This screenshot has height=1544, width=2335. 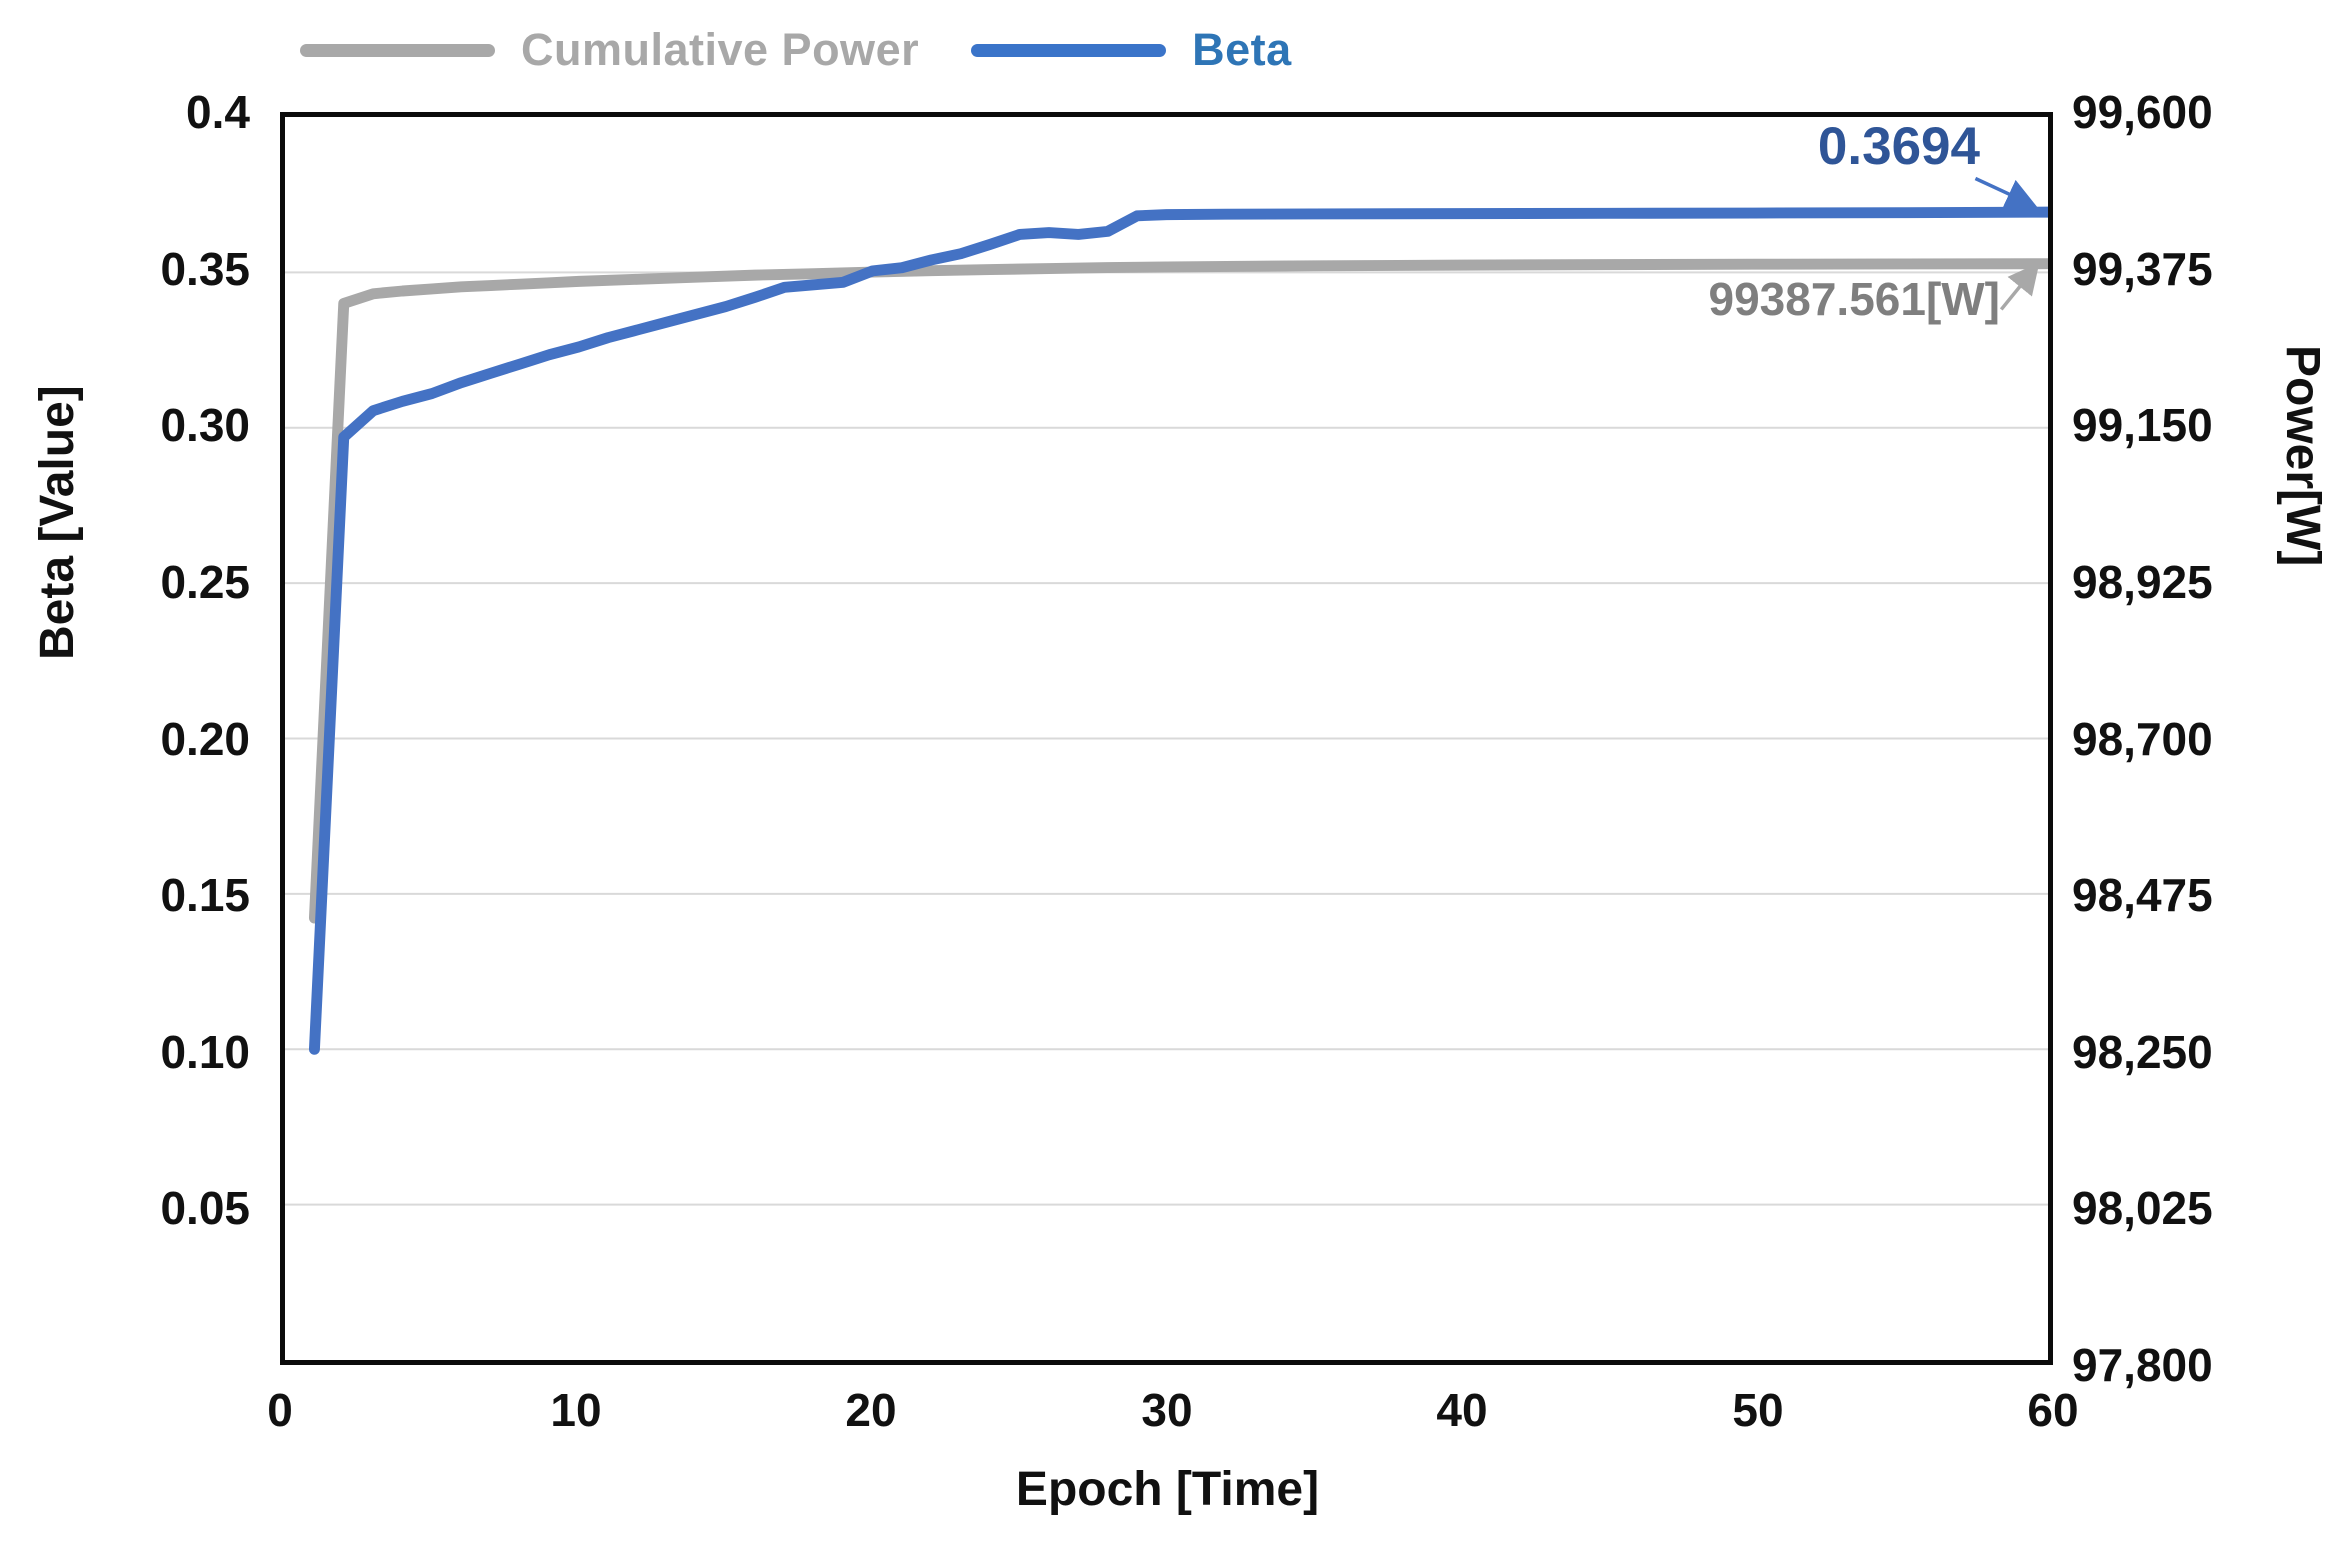 What do you see at coordinates (1462, 1410) in the screenshot?
I see `x-axis-tick-label: 40` at bounding box center [1462, 1410].